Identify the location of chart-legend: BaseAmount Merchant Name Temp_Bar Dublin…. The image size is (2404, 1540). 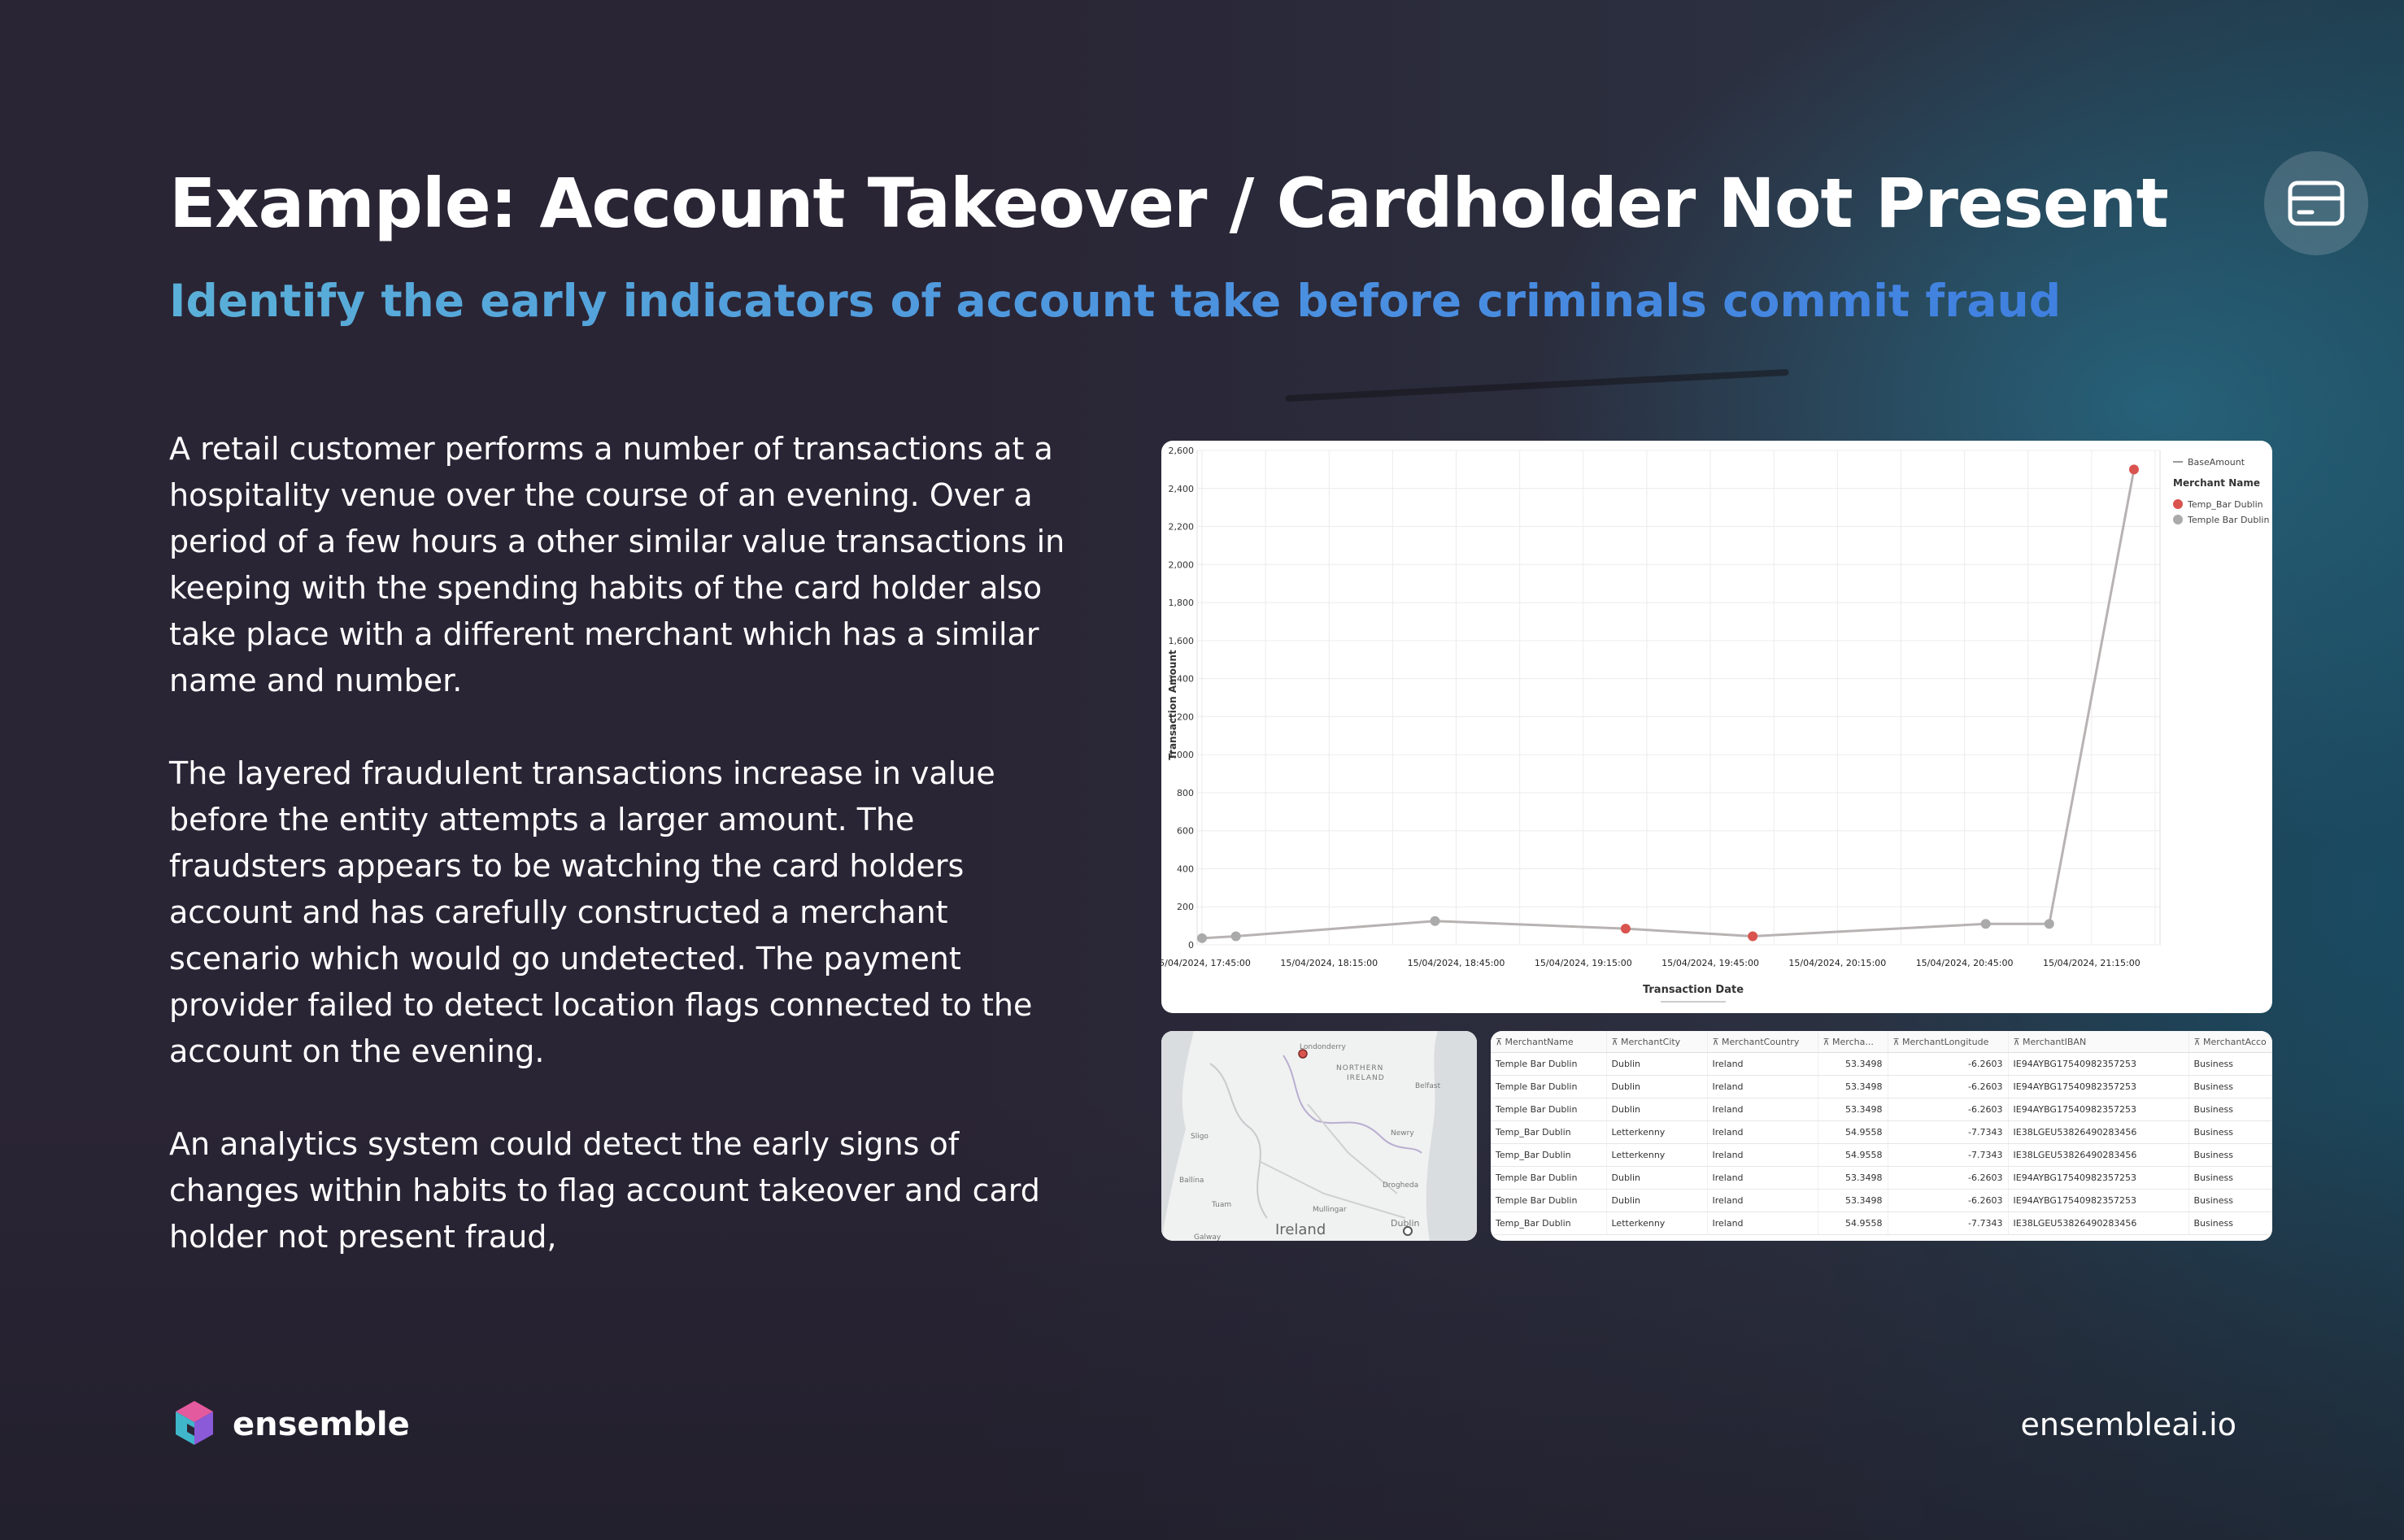
(2221, 491).